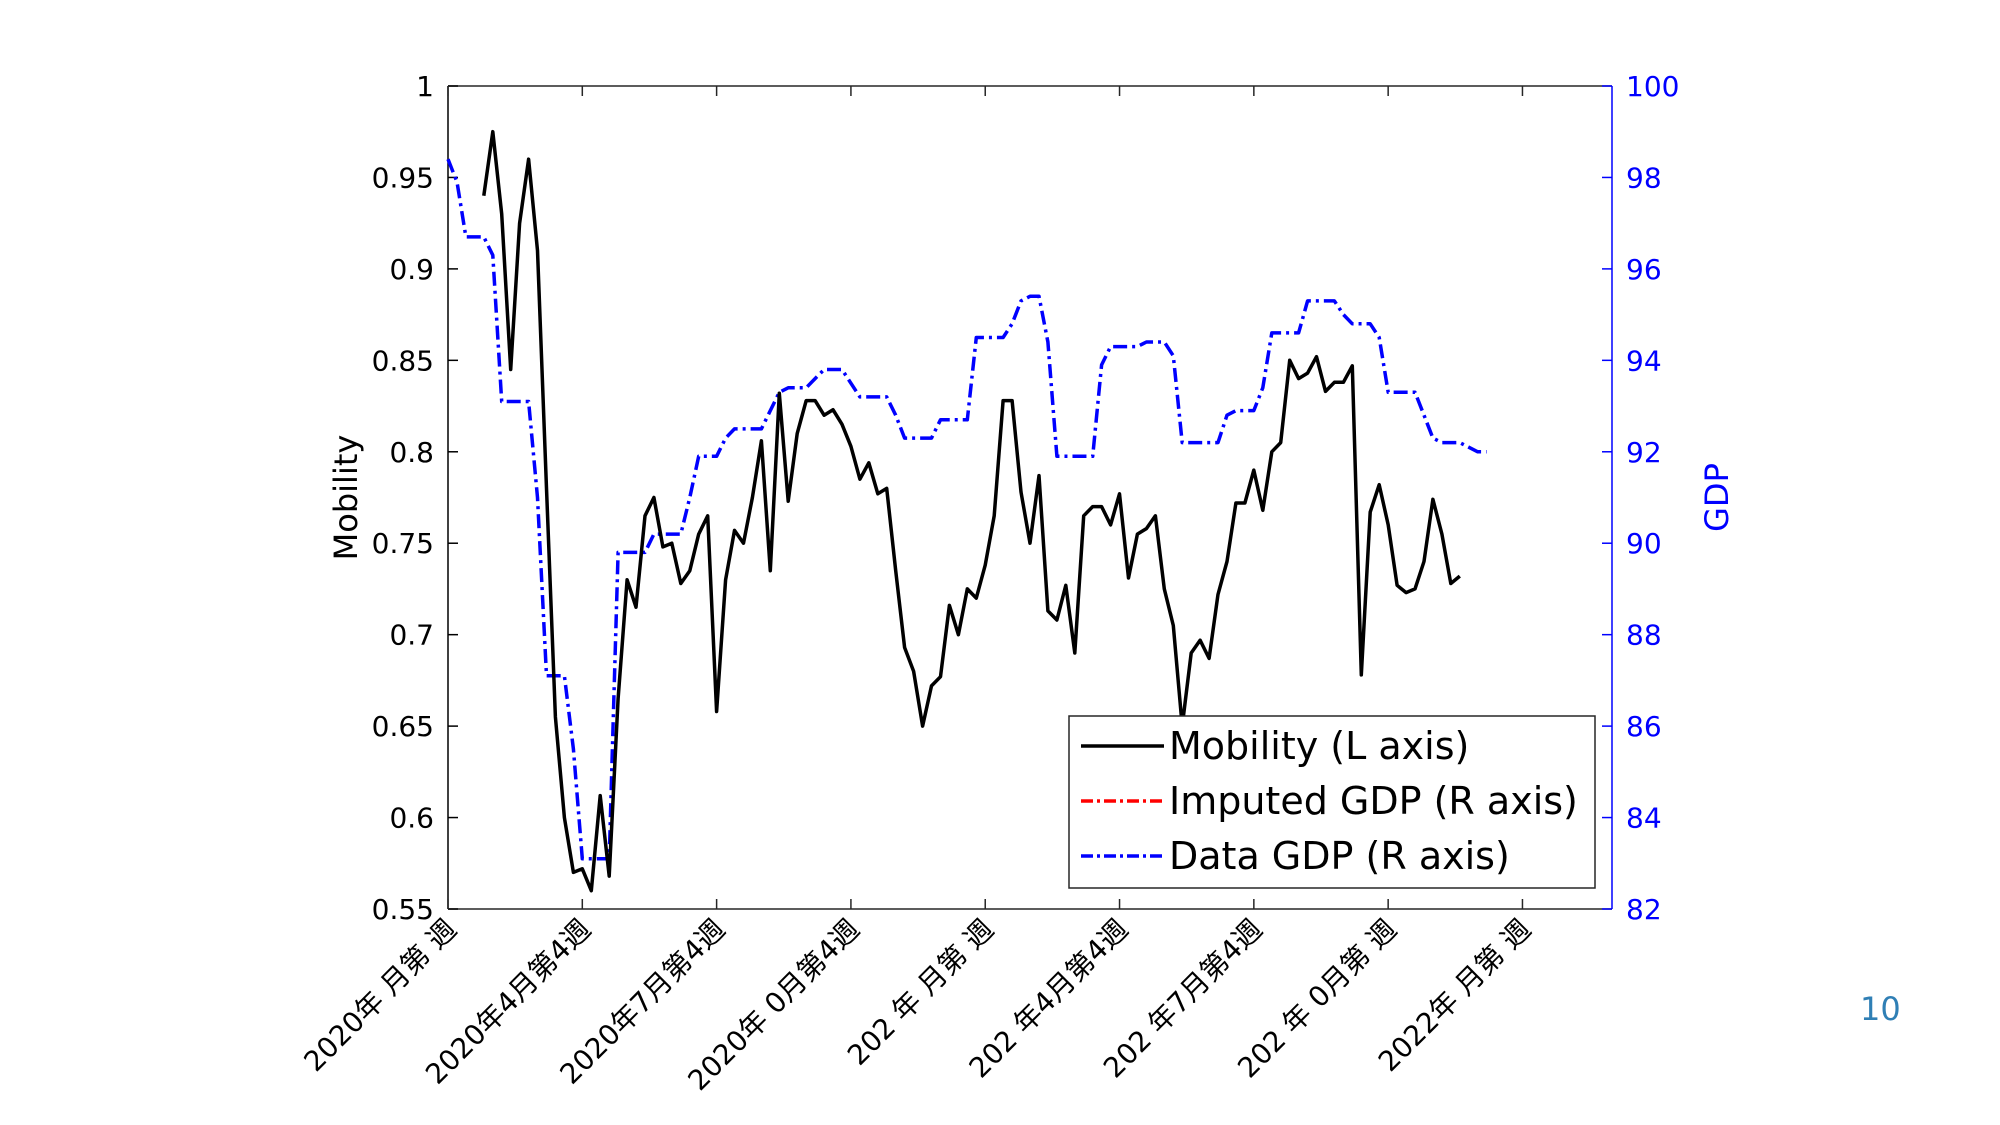  Describe the element at coordinates (1644, 360) in the screenshot. I see `right-tick-label: 94` at that location.